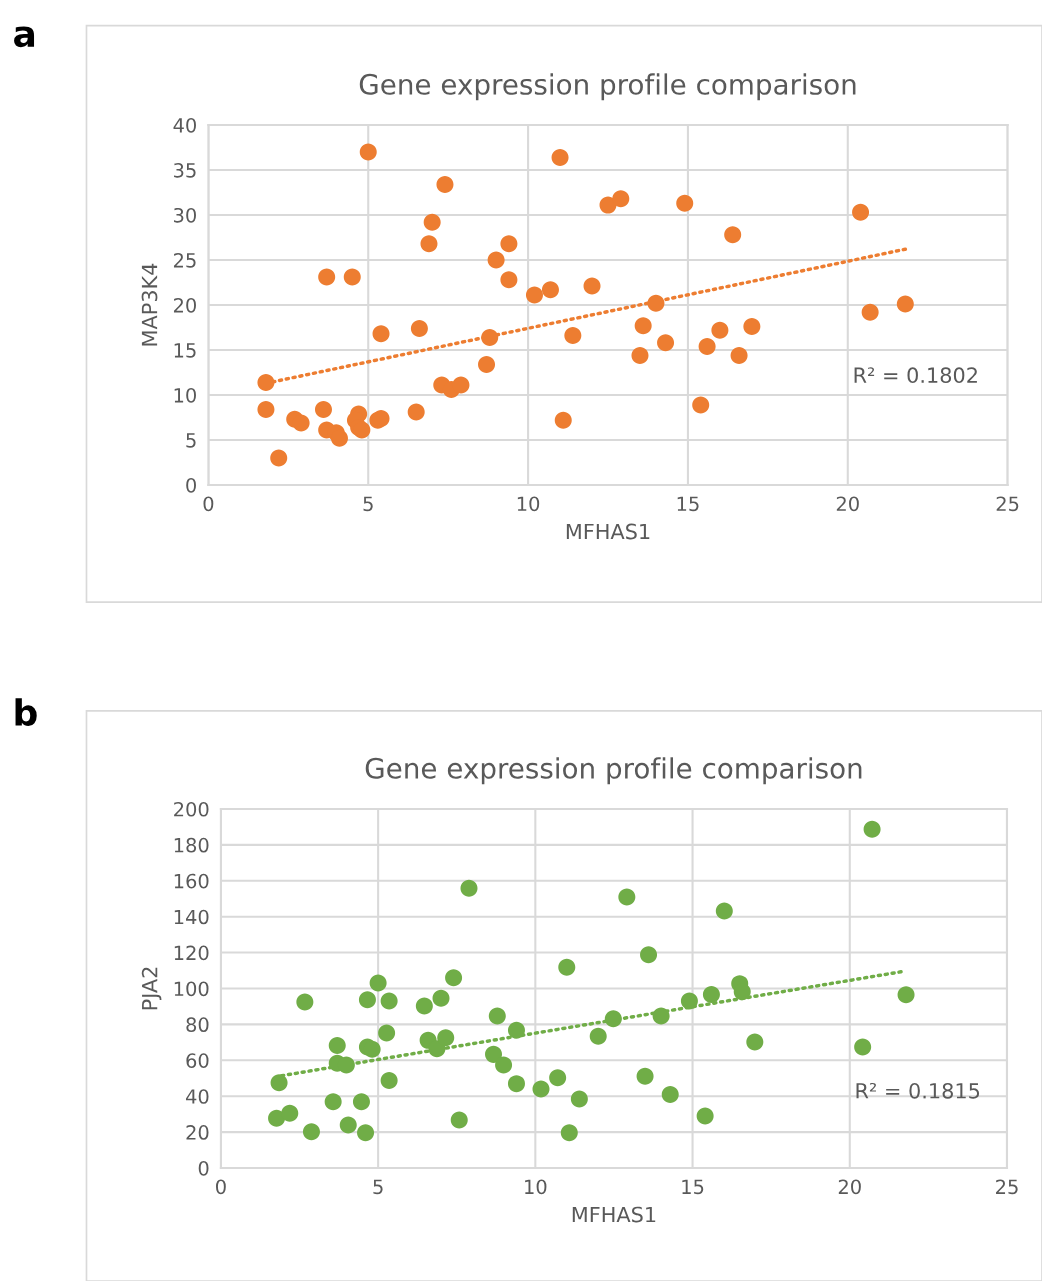  I want to click on text: a, so click(24, 37).